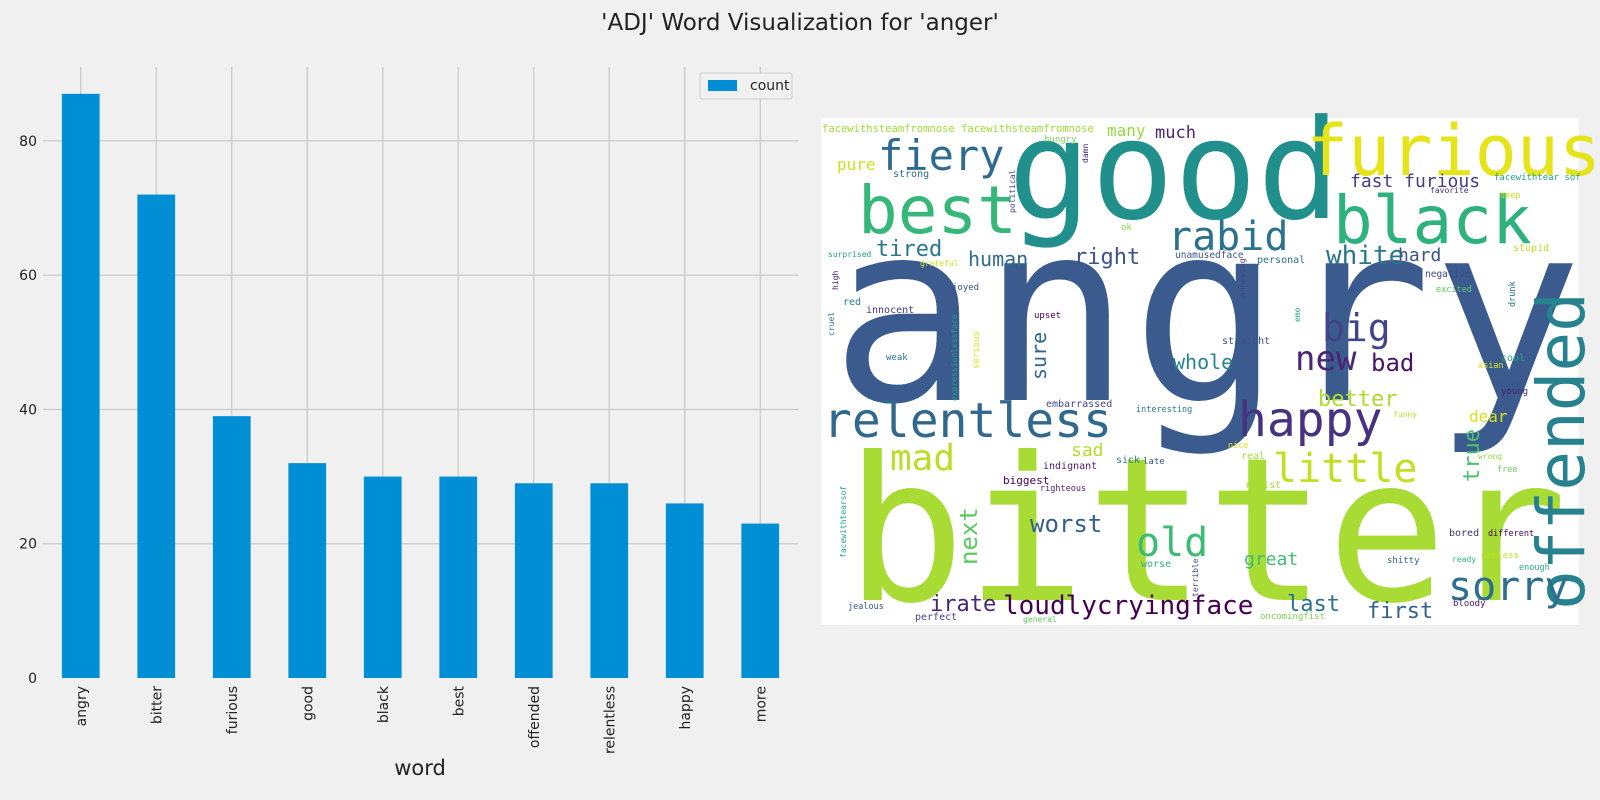 Image resolution: width=1600 pixels, height=800 pixels. What do you see at coordinates (1012, 191) in the screenshot?
I see `word-cloud-word: political` at bounding box center [1012, 191].